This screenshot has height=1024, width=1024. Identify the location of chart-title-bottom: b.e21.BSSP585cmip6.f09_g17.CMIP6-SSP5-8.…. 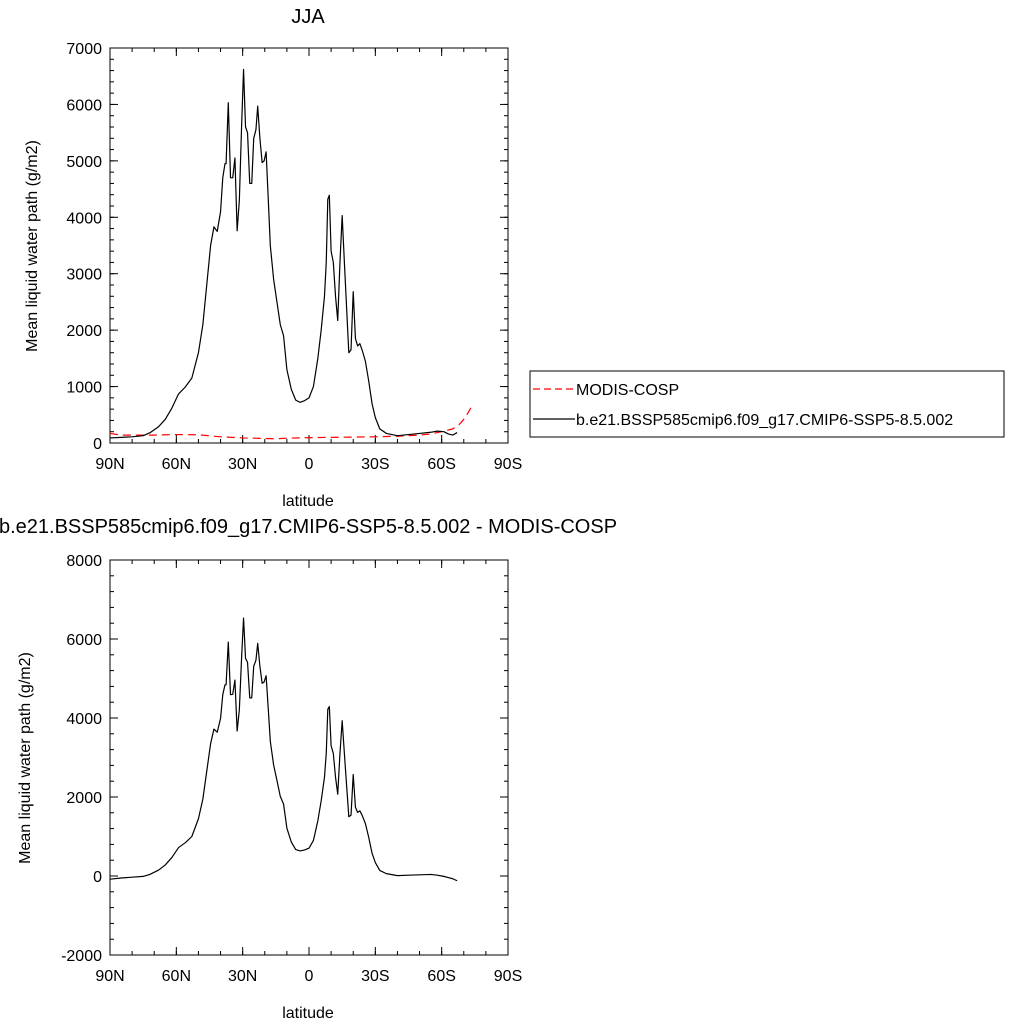
(308, 527).